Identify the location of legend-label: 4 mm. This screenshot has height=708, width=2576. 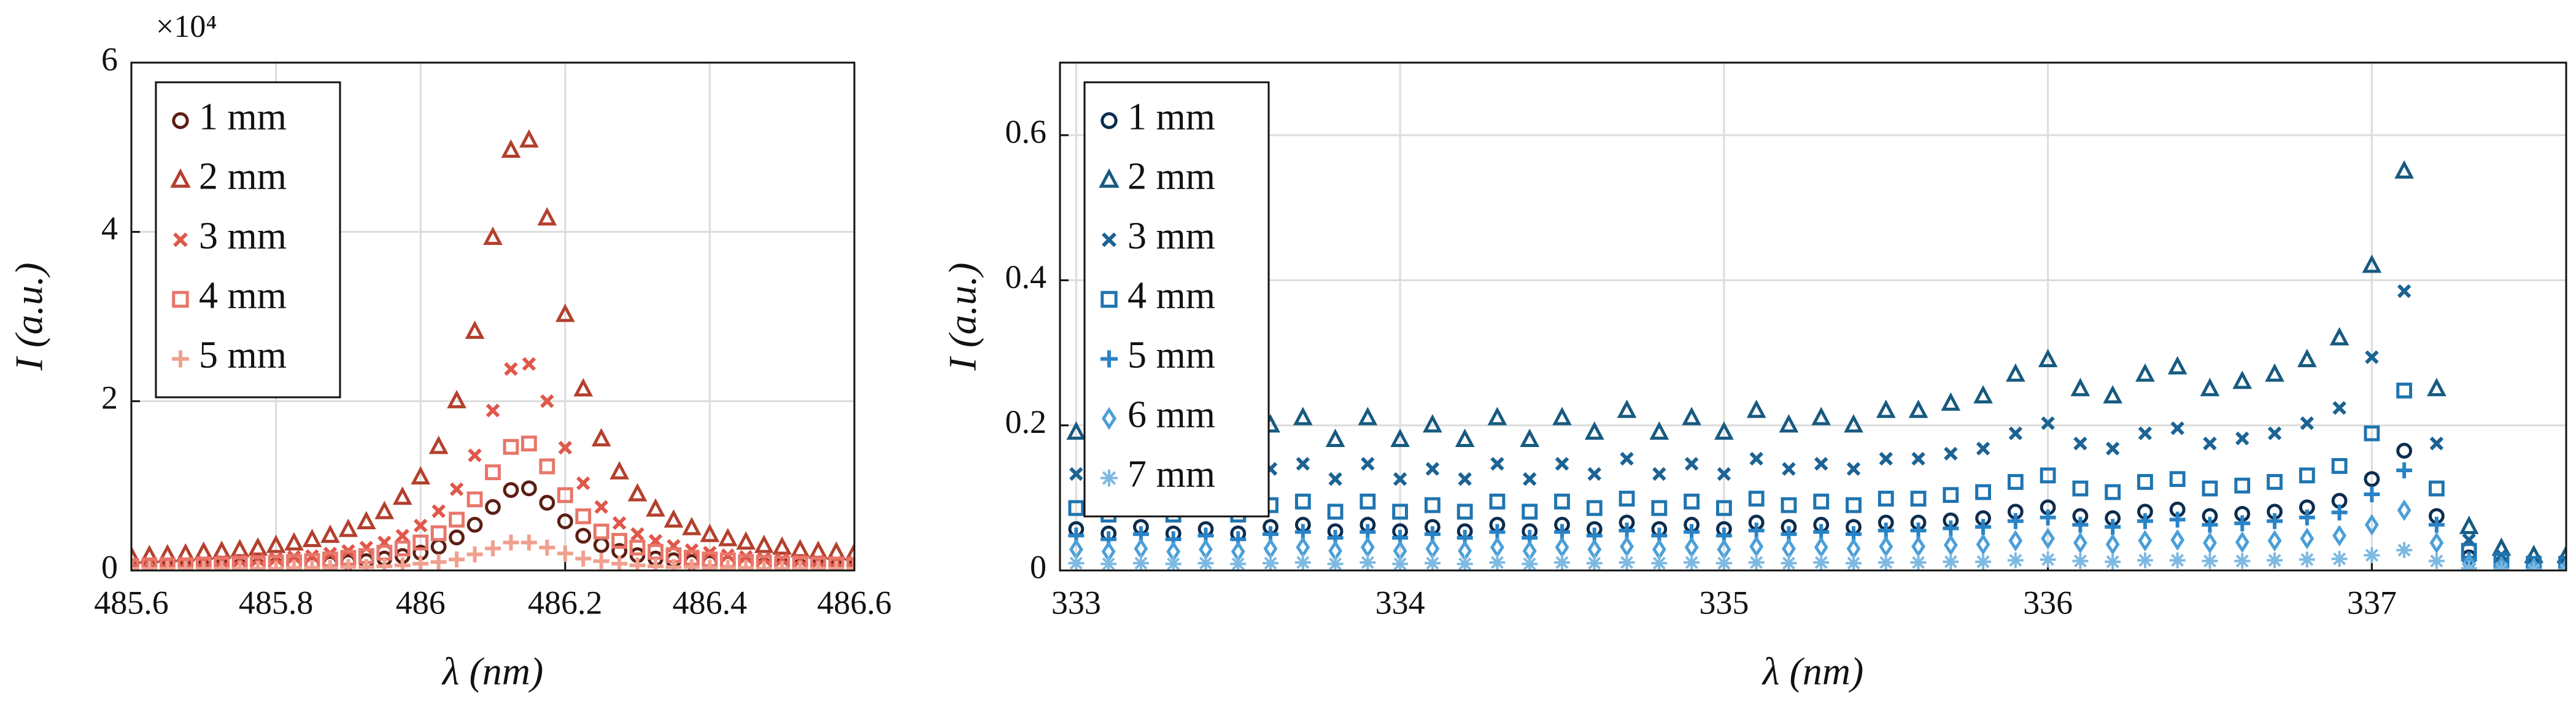
(243, 296).